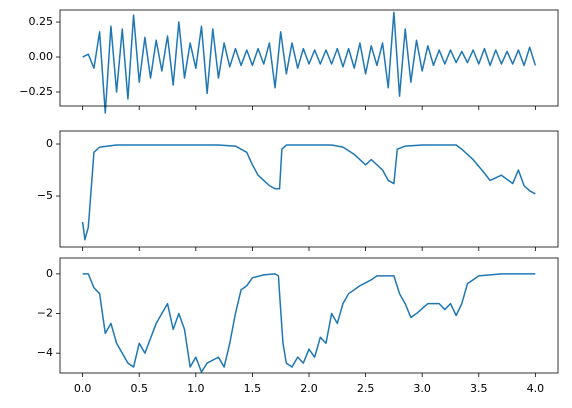  What do you see at coordinates (45, 195) in the screenshot?
I see `y-tick-label: −5` at bounding box center [45, 195].